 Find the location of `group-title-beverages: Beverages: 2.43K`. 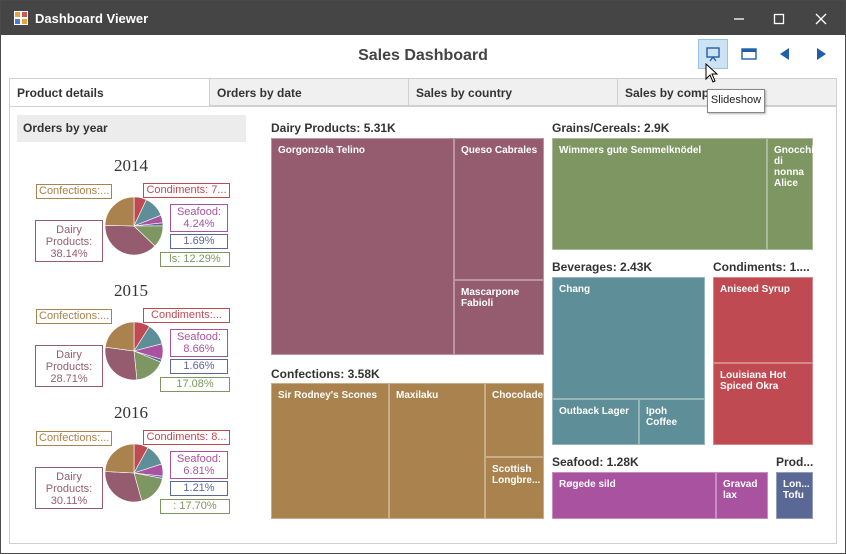

group-title-beverages: Beverages: 2.43K is located at coordinates (602, 267).